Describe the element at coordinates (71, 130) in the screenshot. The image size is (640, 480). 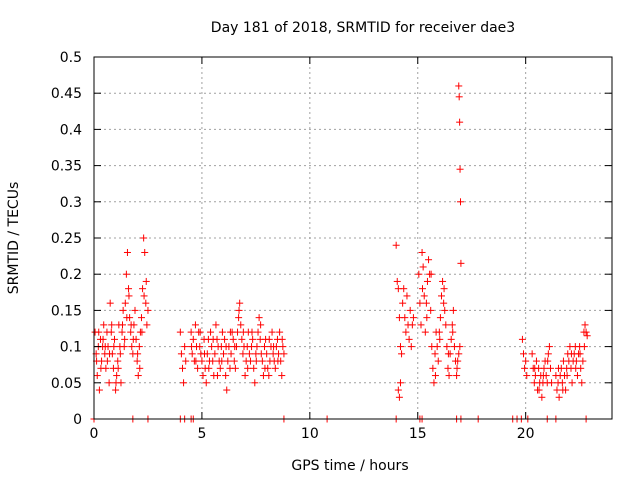
I see `y-tick-label: 0.4` at that location.